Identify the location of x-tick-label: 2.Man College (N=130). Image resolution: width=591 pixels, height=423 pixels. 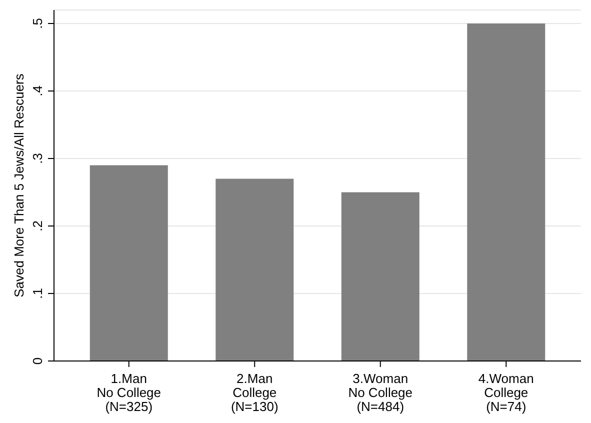
(254, 392).